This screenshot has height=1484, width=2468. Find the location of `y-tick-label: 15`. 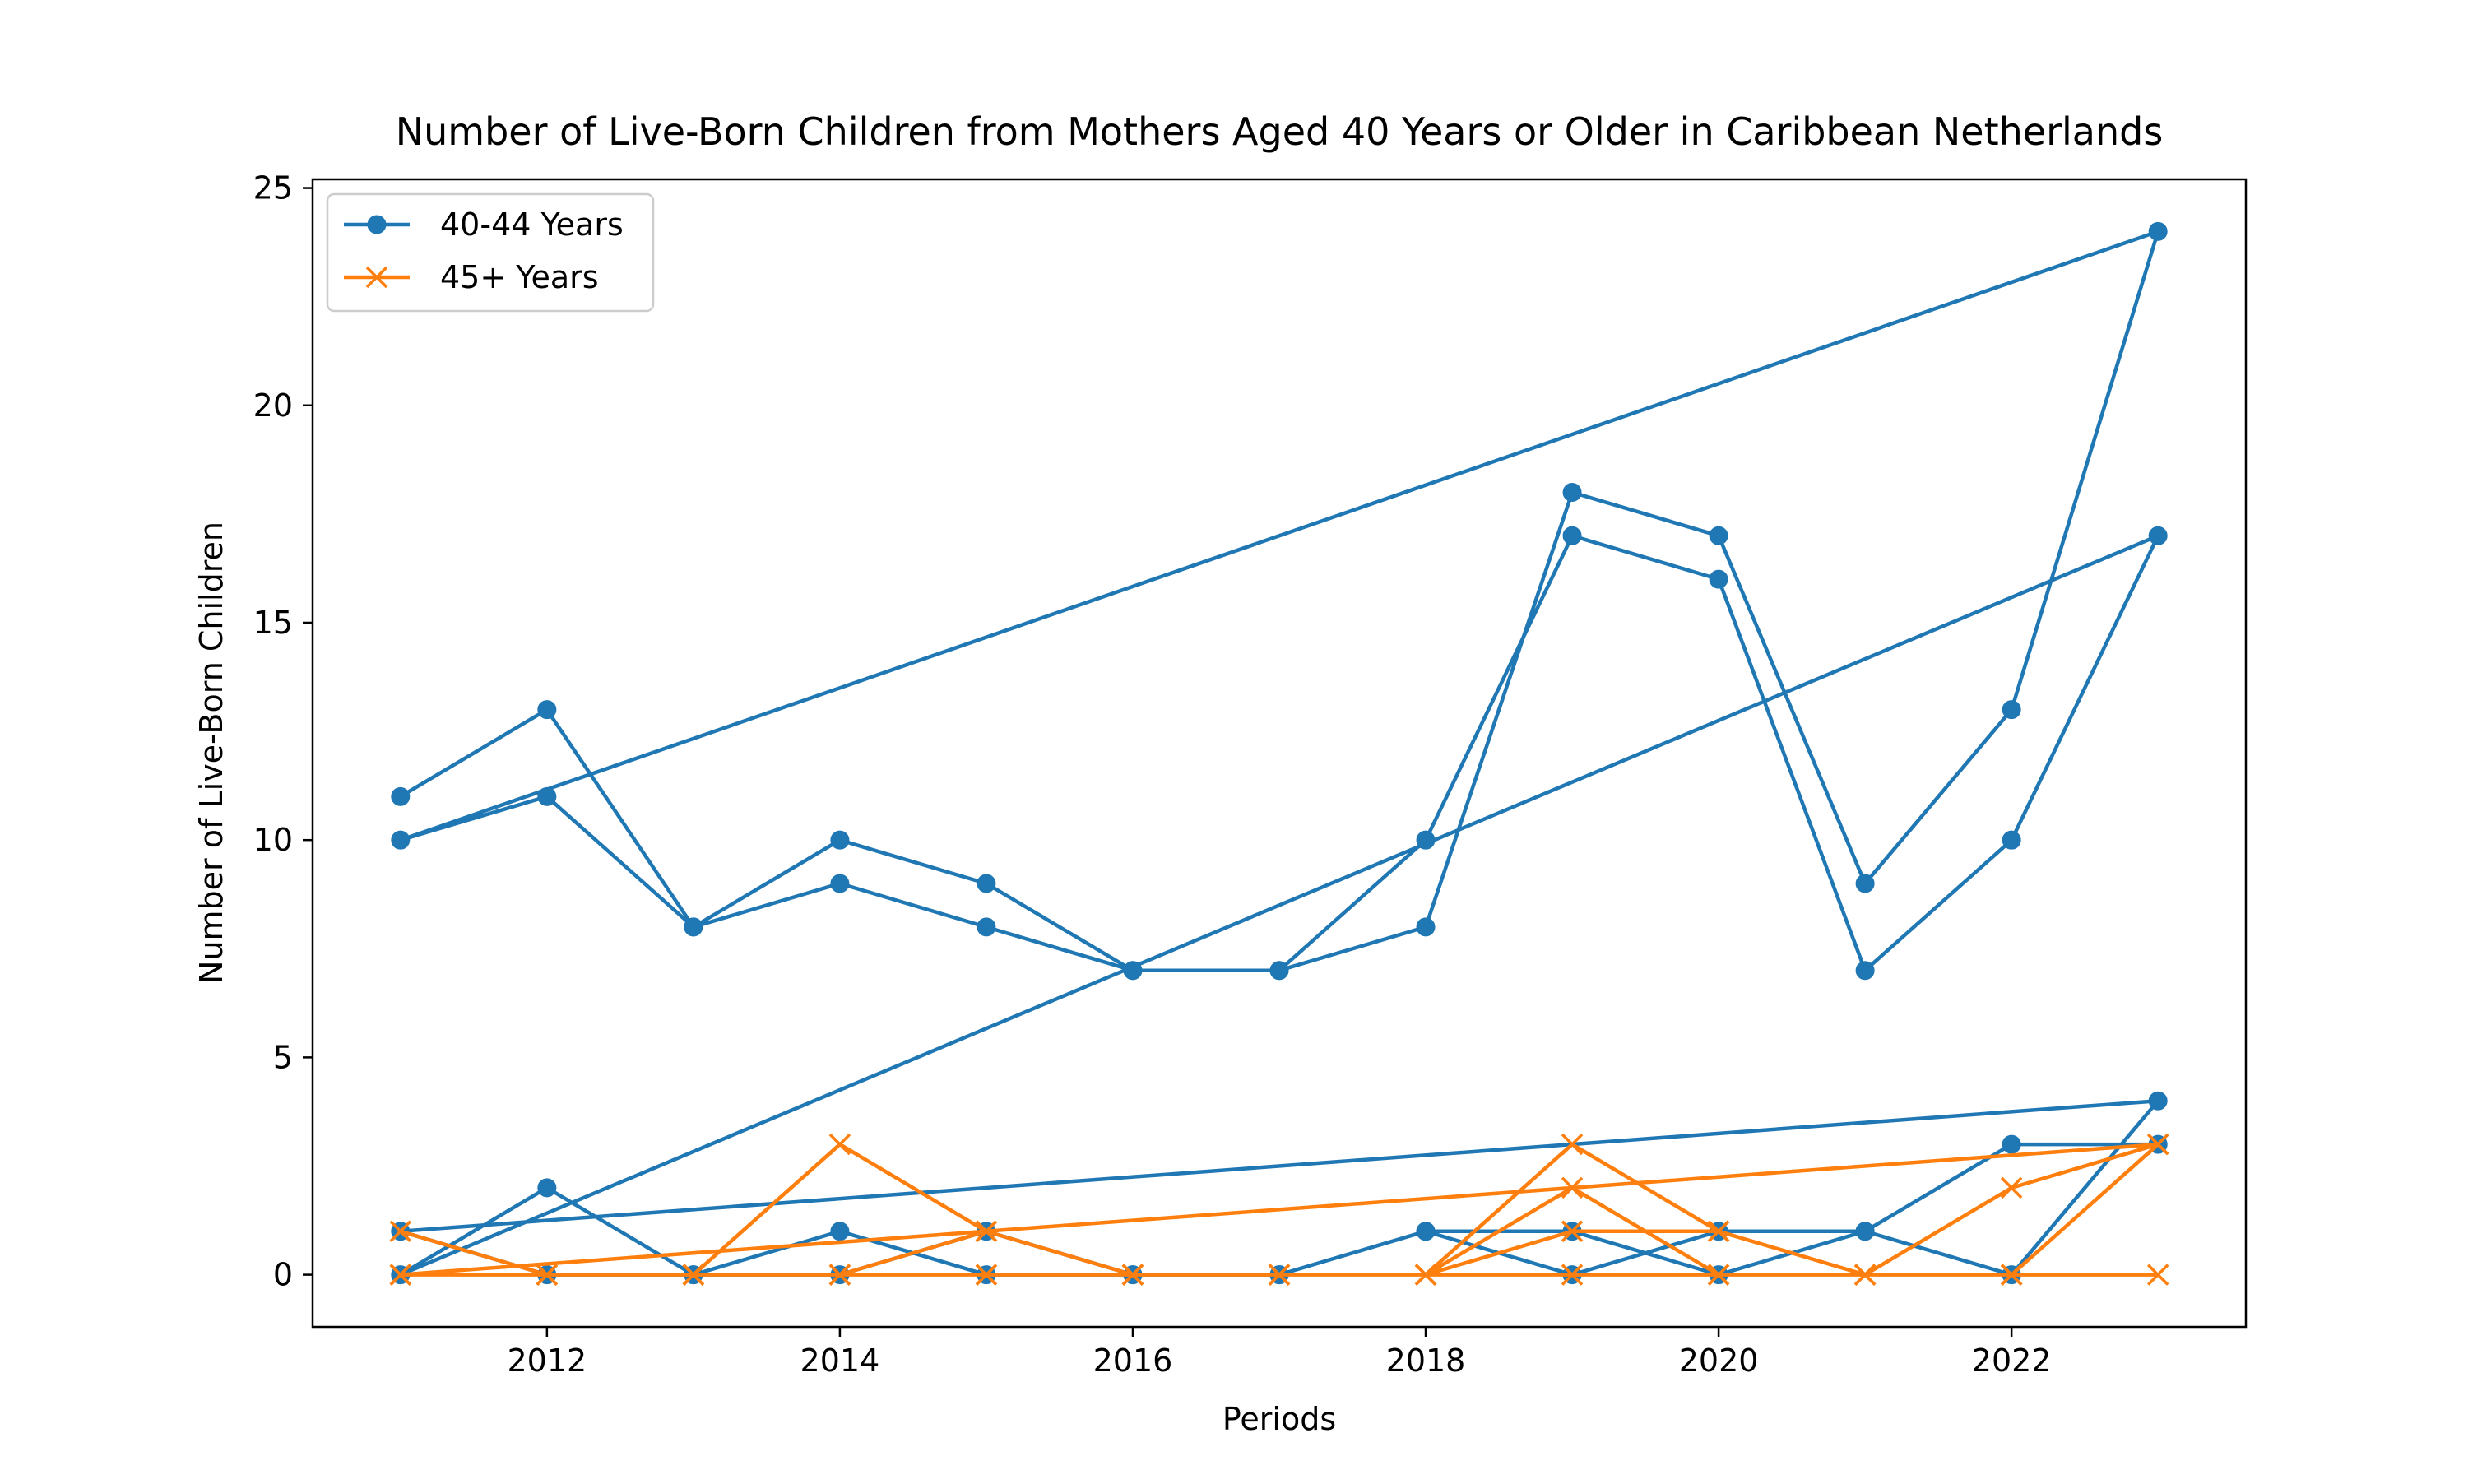

y-tick-label: 15 is located at coordinates (273, 623).